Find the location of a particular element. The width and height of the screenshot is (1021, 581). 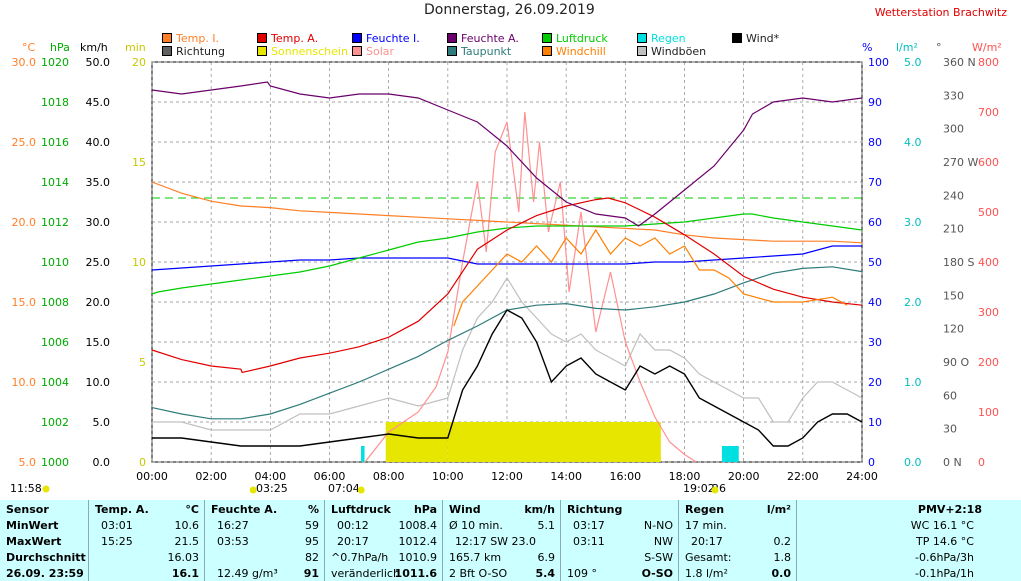

x-tick-label: 20:00 is located at coordinates (744, 476).